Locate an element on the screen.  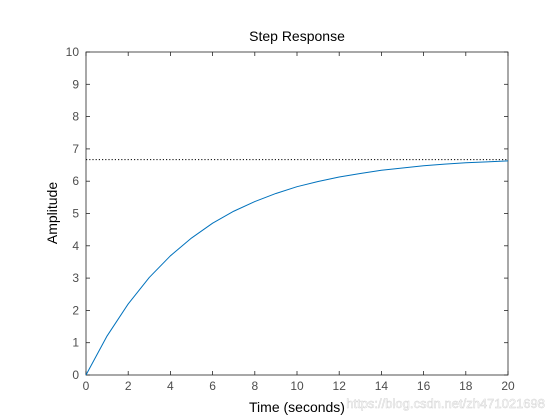
x-tick-label: 8 is located at coordinates (254, 386).